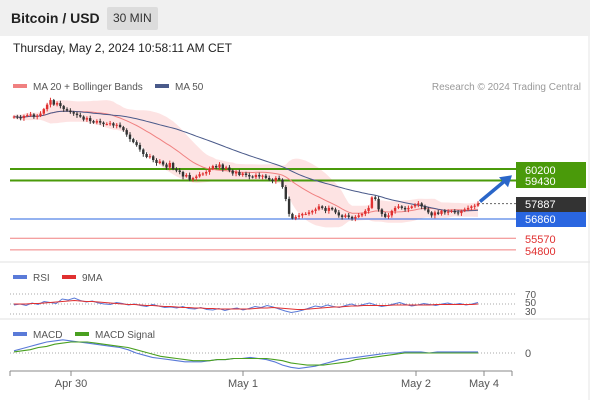 The image size is (590, 400). What do you see at coordinates (531, 312) in the screenshot?
I see `rsi-level-30: 30` at bounding box center [531, 312].